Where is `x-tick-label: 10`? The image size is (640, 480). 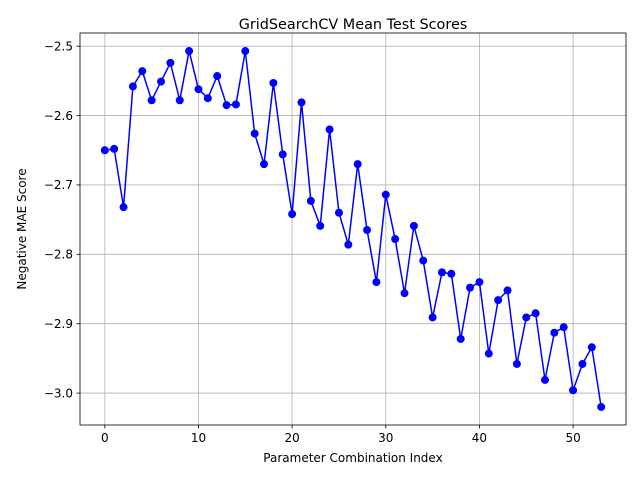 x-tick-label: 10 is located at coordinates (198, 438).